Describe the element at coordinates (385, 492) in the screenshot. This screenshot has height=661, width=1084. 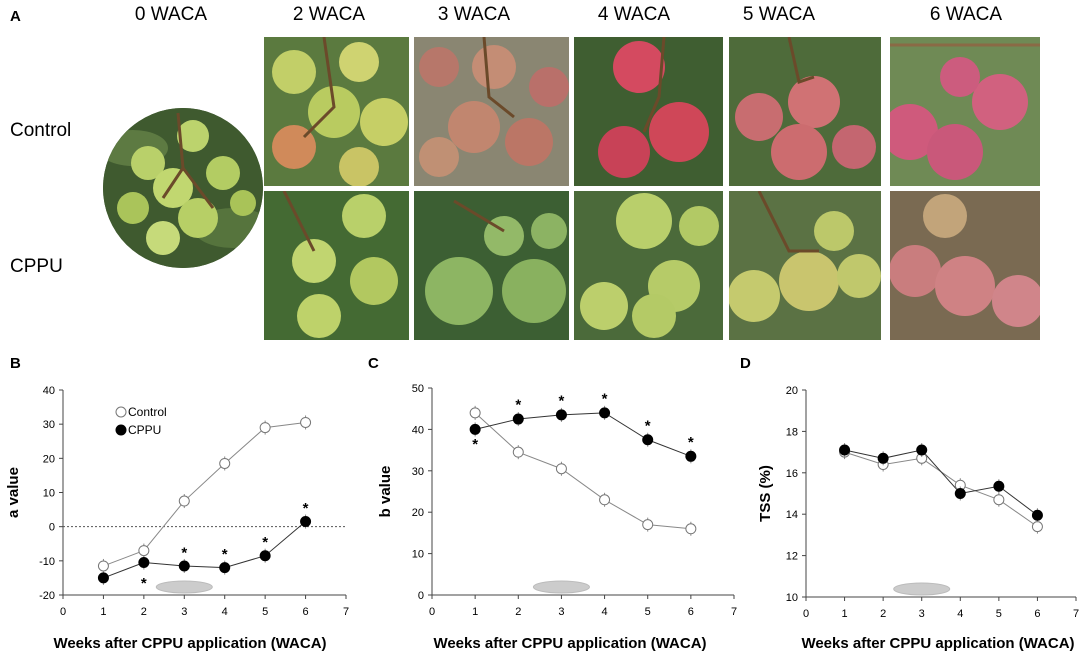
I see `chart-c-y-axis-label: b value` at that location.